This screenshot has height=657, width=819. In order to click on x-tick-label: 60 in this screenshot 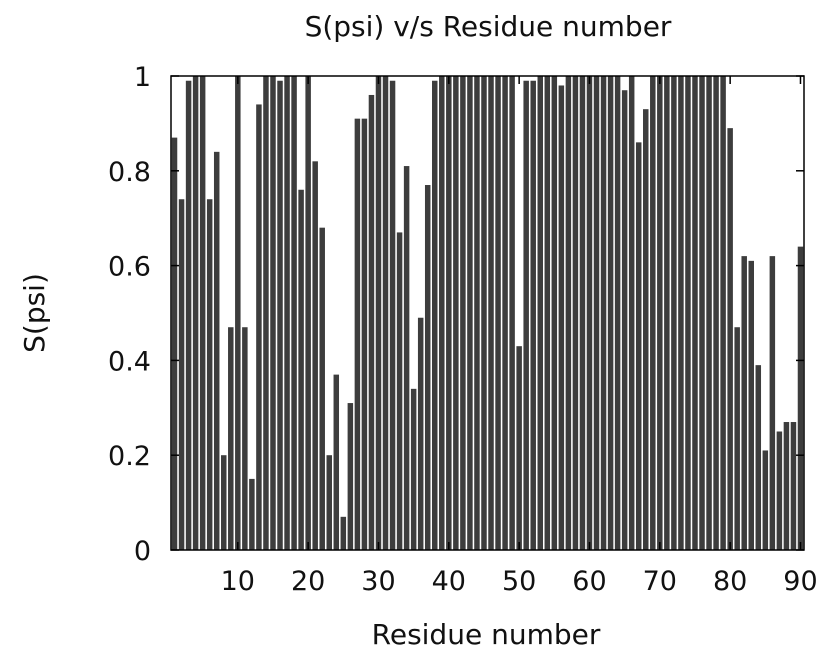, I will do `click(589, 581)`.